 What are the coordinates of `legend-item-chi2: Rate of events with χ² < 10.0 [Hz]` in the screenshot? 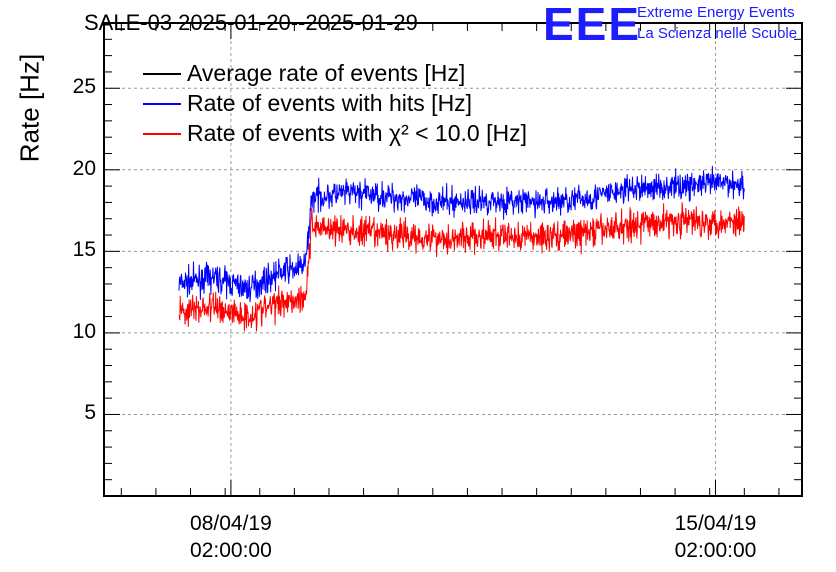 It's located at (370, 133).